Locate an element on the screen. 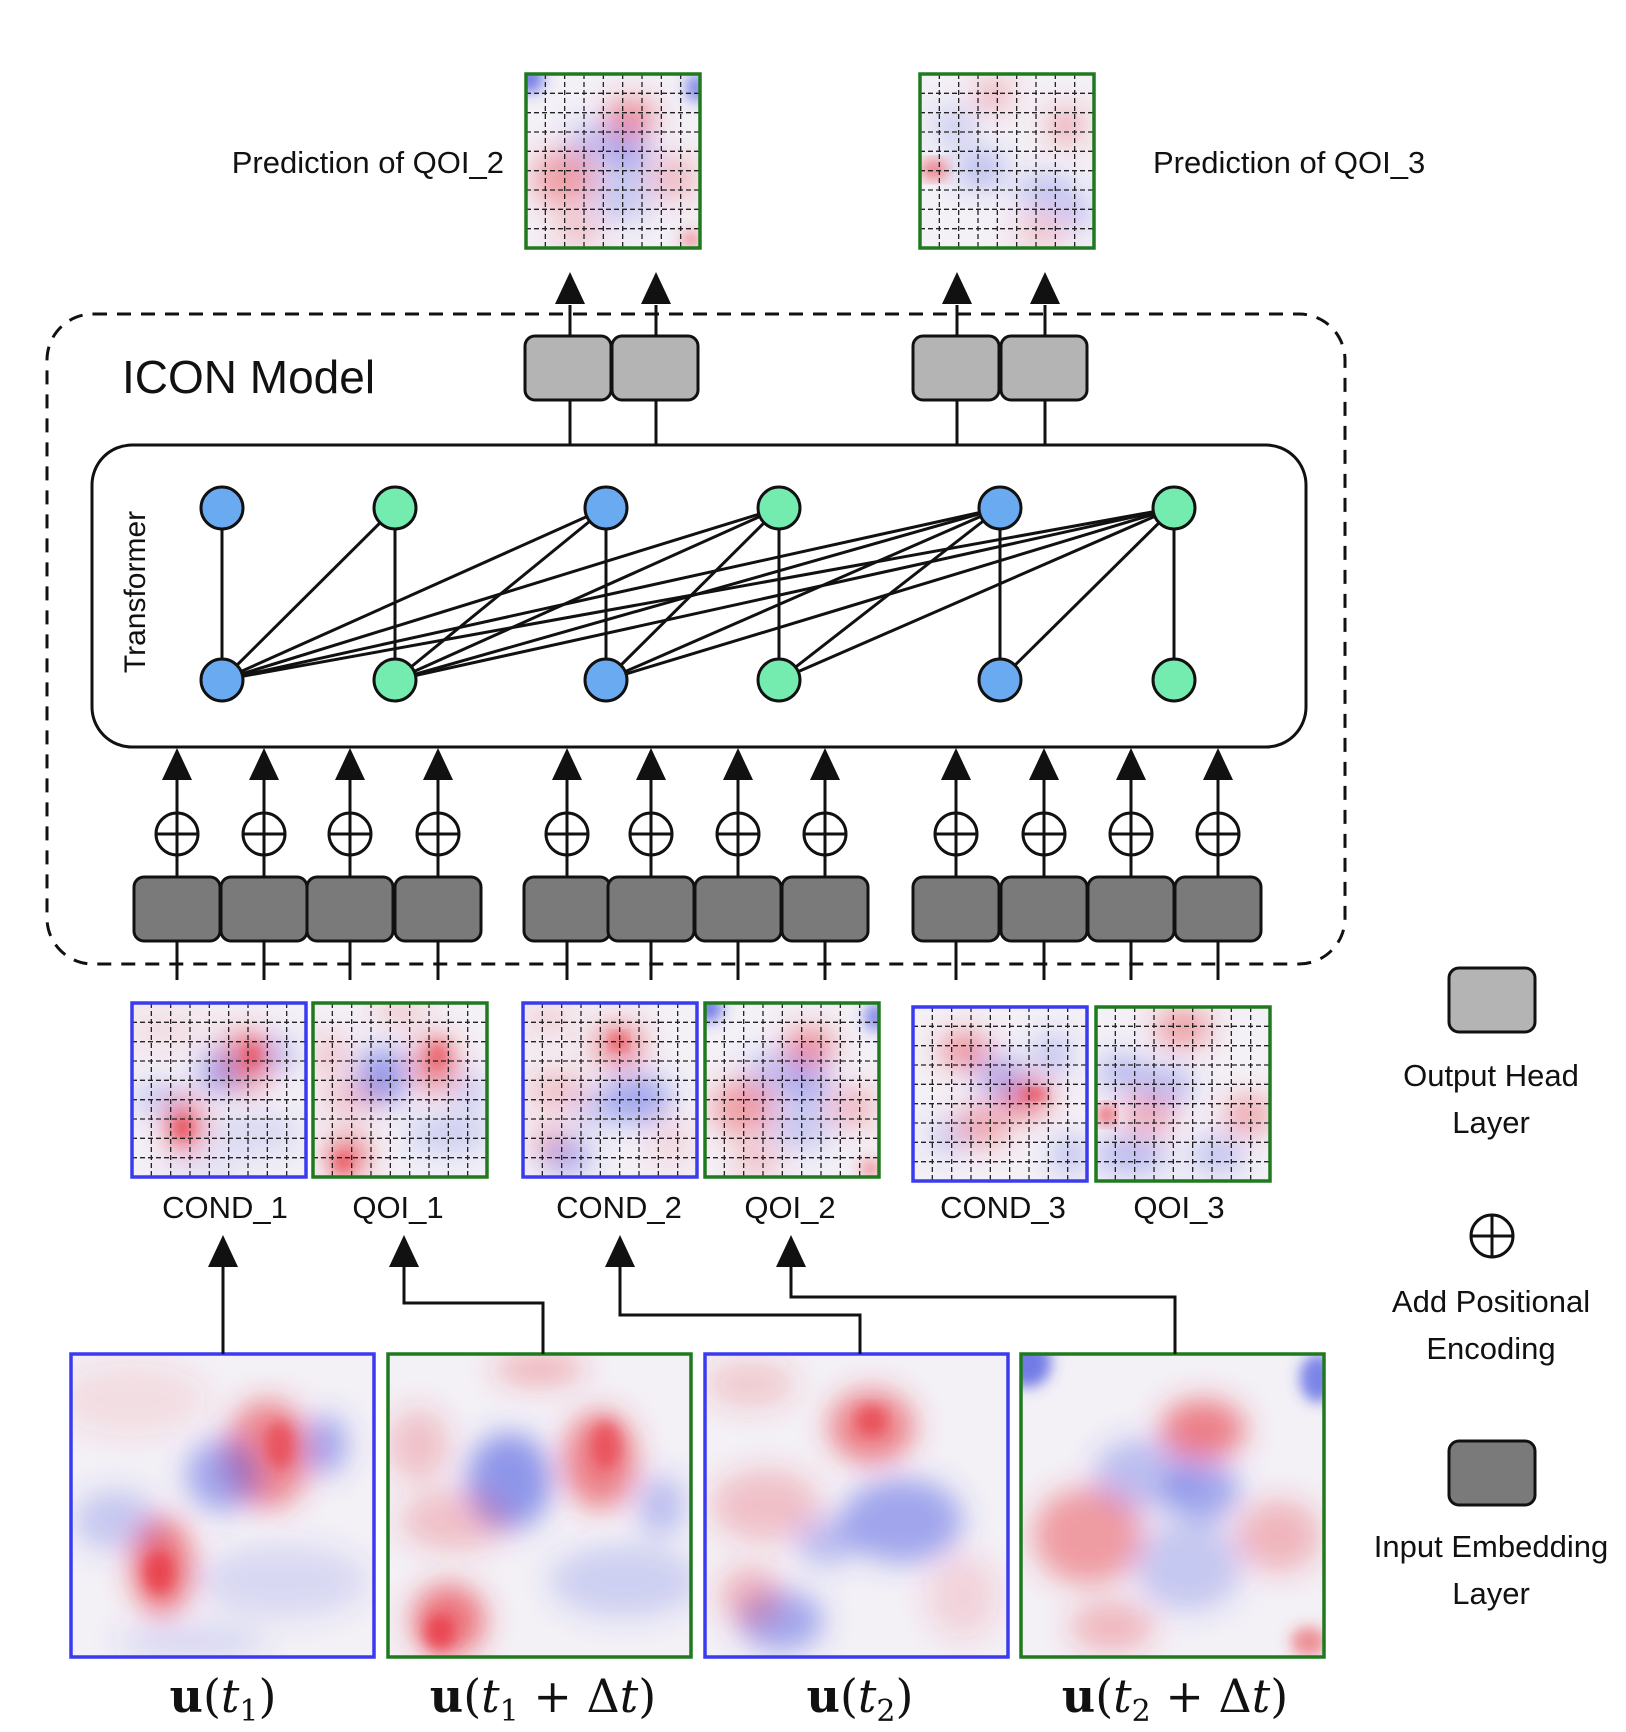  cond1-label: COND_1 is located at coordinates (225, 1207).